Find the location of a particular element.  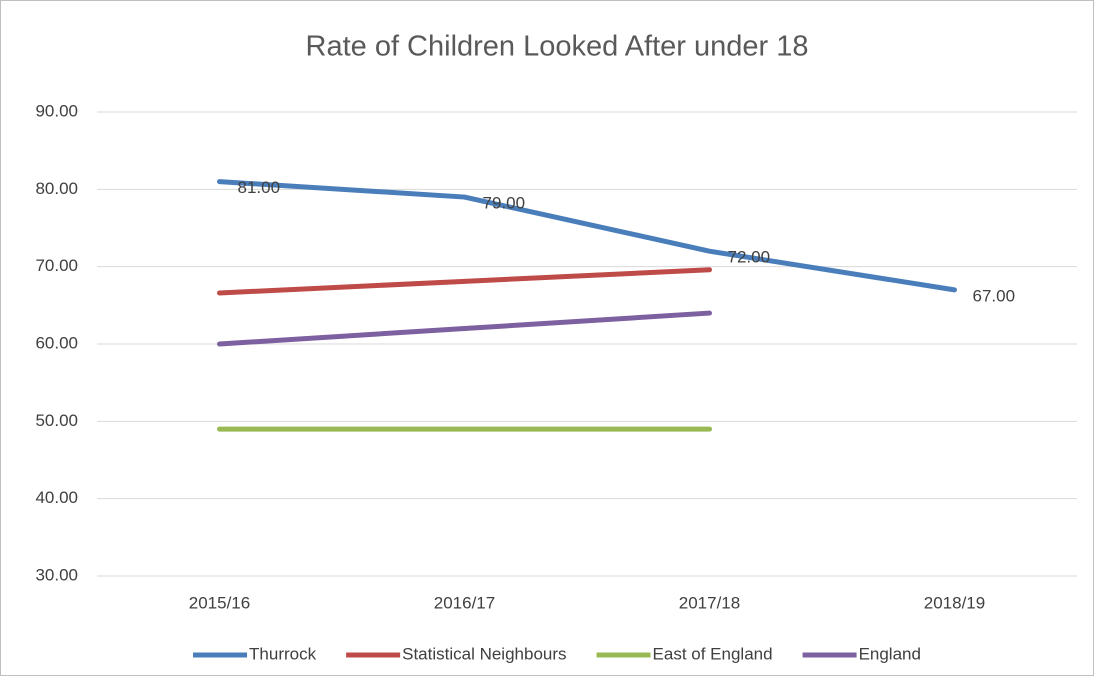

legend-item: Statistical Neighbours is located at coordinates (456, 653).